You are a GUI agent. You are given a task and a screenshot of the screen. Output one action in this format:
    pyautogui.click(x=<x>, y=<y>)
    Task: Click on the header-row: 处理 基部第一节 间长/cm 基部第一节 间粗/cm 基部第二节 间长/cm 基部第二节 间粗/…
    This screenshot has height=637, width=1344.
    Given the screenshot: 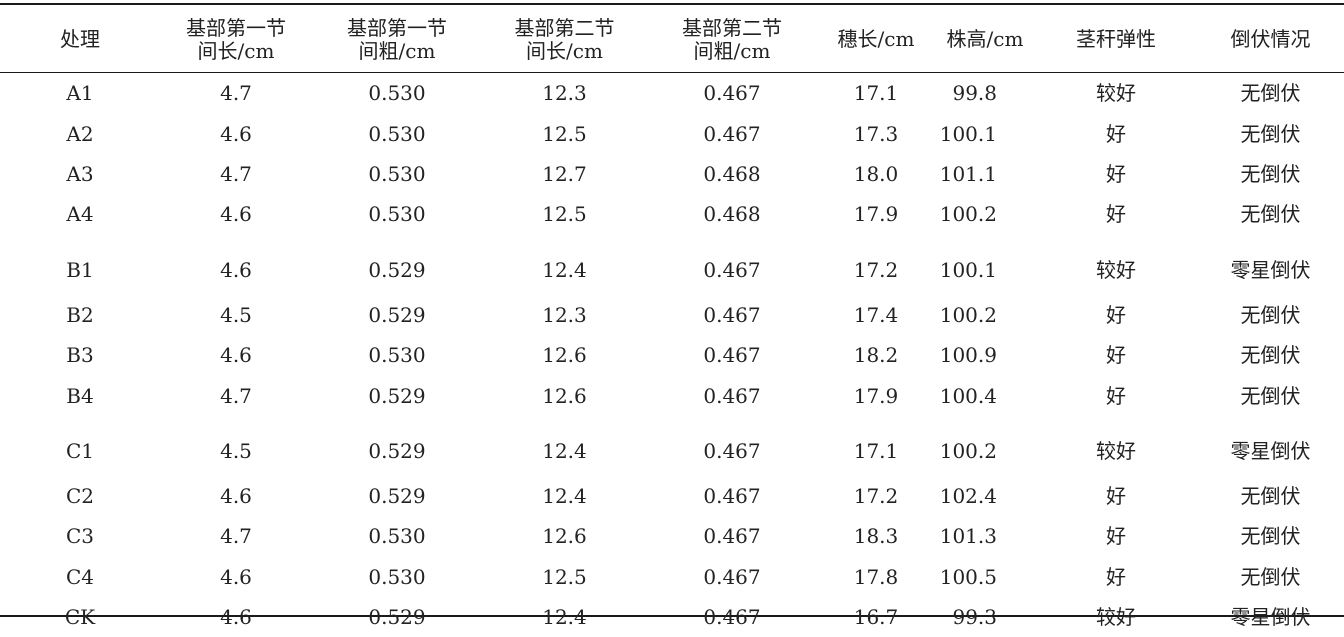 What is the action you would take?
    pyautogui.click(x=672, y=36)
    